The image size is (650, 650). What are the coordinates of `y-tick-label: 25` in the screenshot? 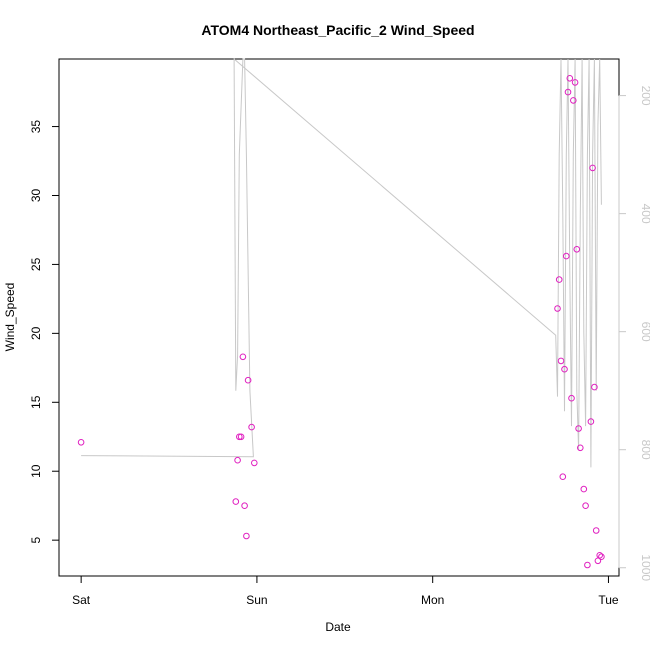 It's located at (36, 264).